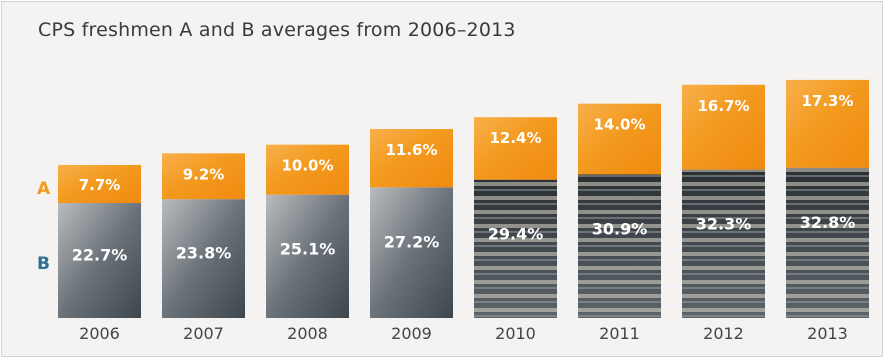 Image resolution: width=886 pixels, height=360 pixels. I want to click on bar-a-2010, so click(515, 148).